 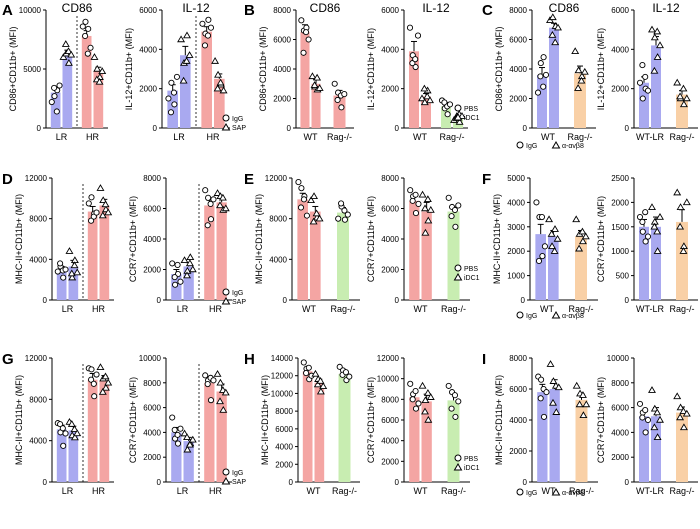 I want to click on y-tick-label: 6000, so click(x=390, y=209).